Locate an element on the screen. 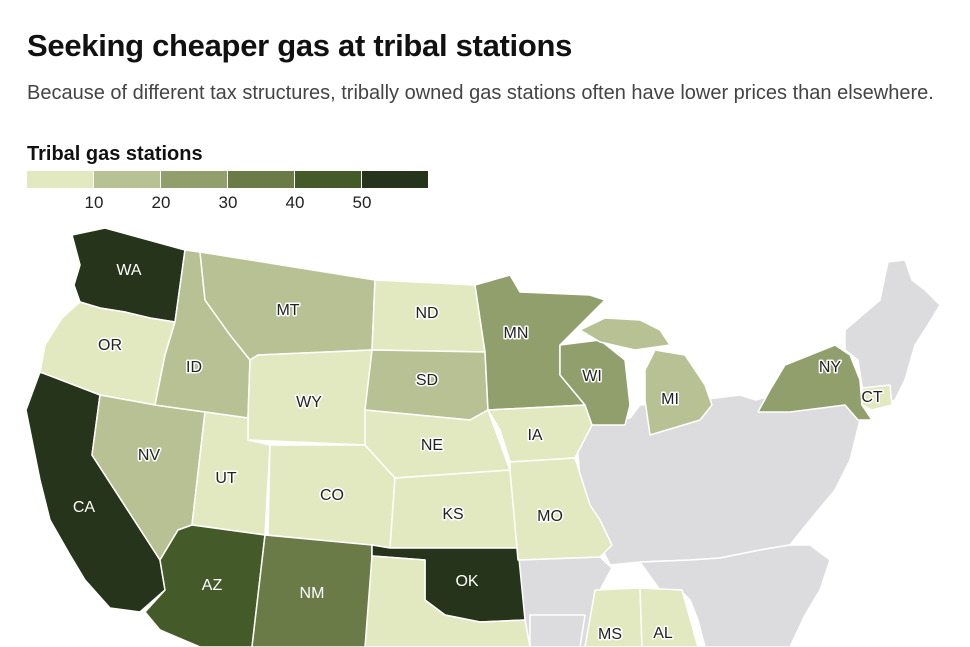 The image size is (970, 647). label-ia: IA is located at coordinates (534, 435).